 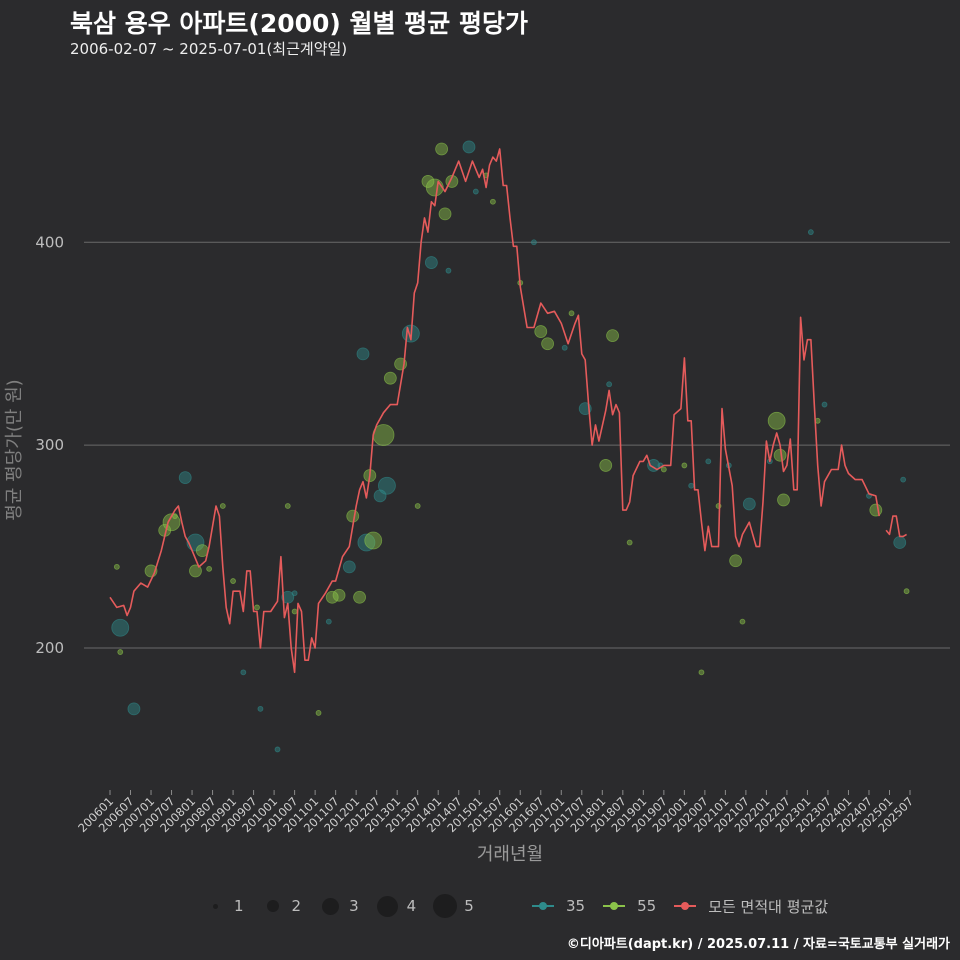 I want to click on y-tick-label: 300, so click(x=49, y=445).